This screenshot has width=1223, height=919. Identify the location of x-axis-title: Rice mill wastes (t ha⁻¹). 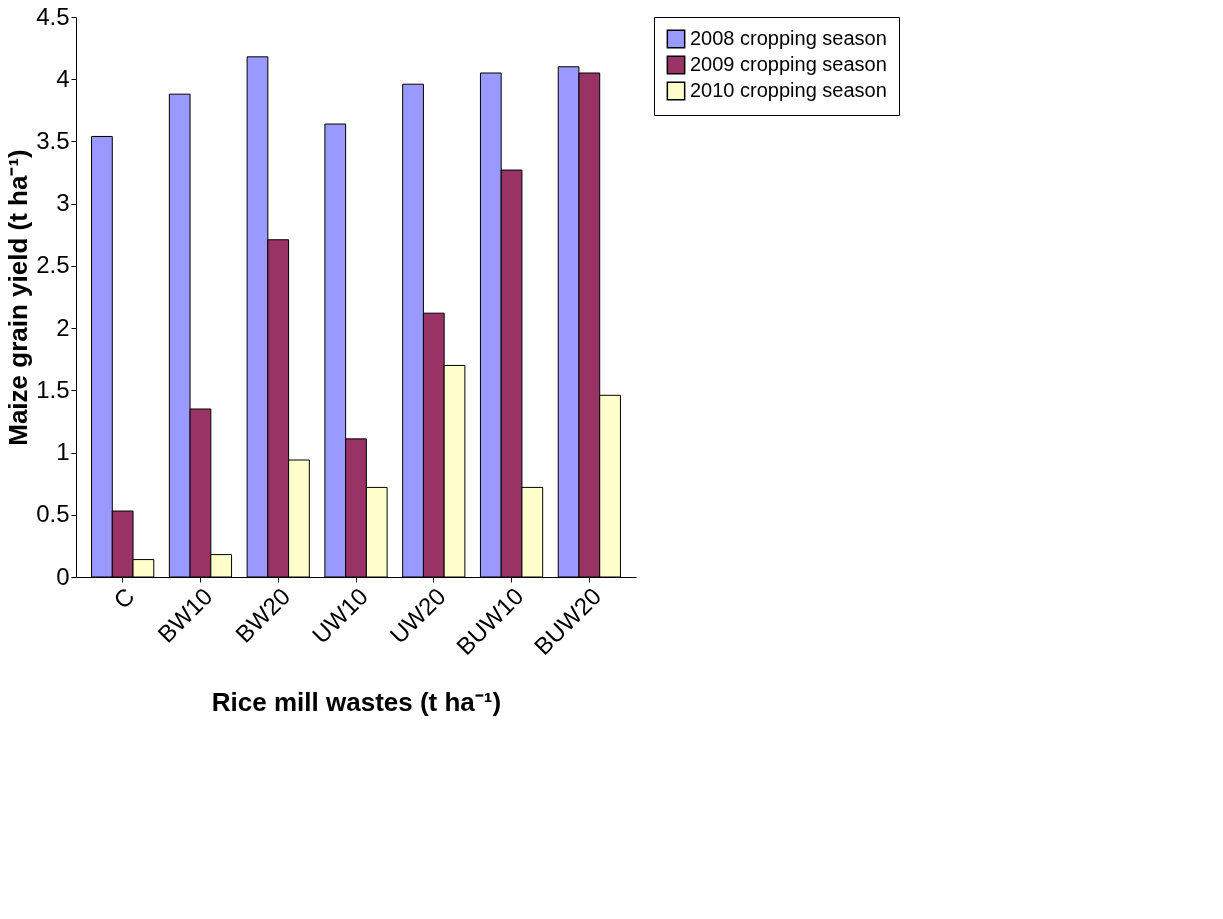
(356, 701).